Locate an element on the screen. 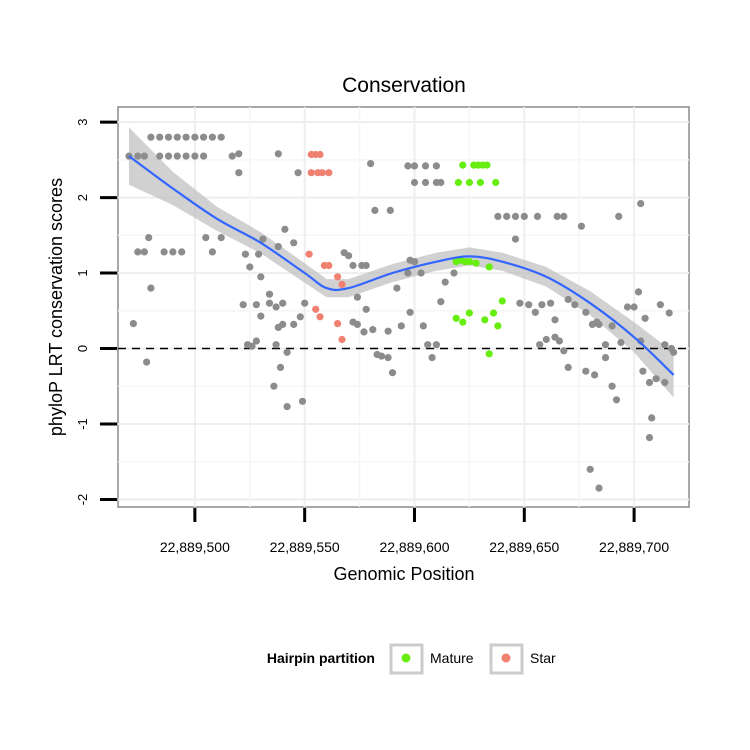  legend-title: Hairpin partition is located at coordinates (321, 658).